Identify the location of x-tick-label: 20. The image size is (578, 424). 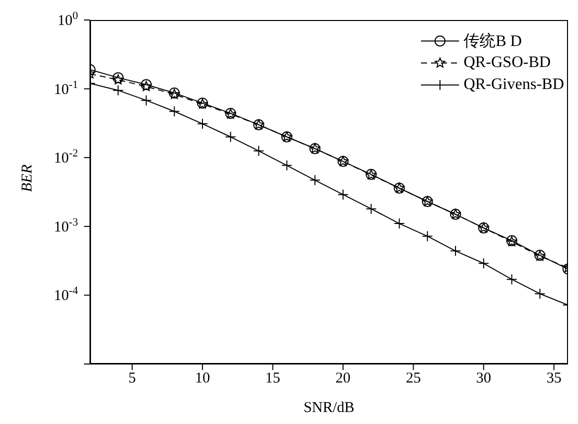
(343, 378).